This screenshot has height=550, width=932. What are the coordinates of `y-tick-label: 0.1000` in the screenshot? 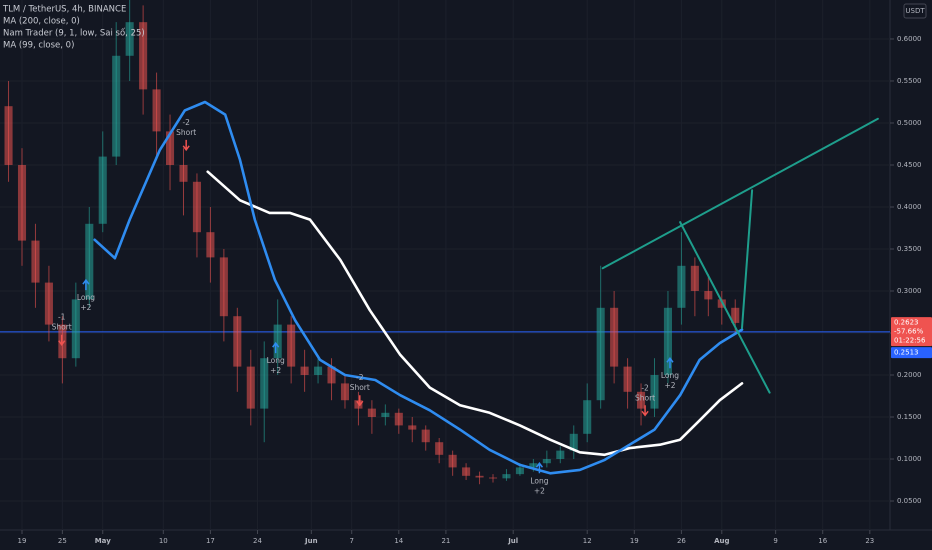 It's located at (909, 459).